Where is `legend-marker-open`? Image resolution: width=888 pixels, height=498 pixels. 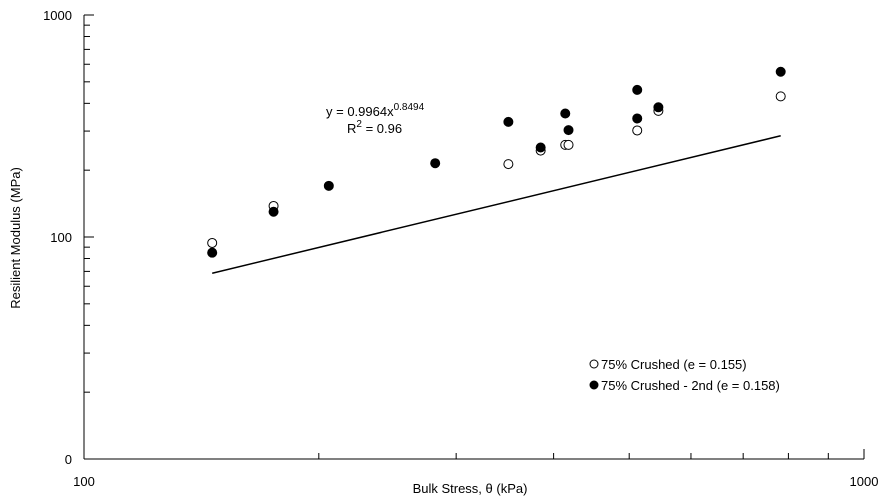 legend-marker-open is located at coordinates (594, 364).